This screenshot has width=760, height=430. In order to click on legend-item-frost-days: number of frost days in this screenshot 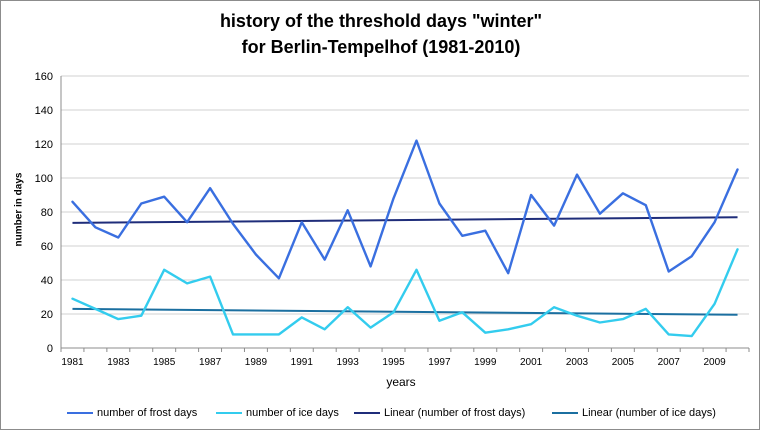, I will do `click(132, 413)`.